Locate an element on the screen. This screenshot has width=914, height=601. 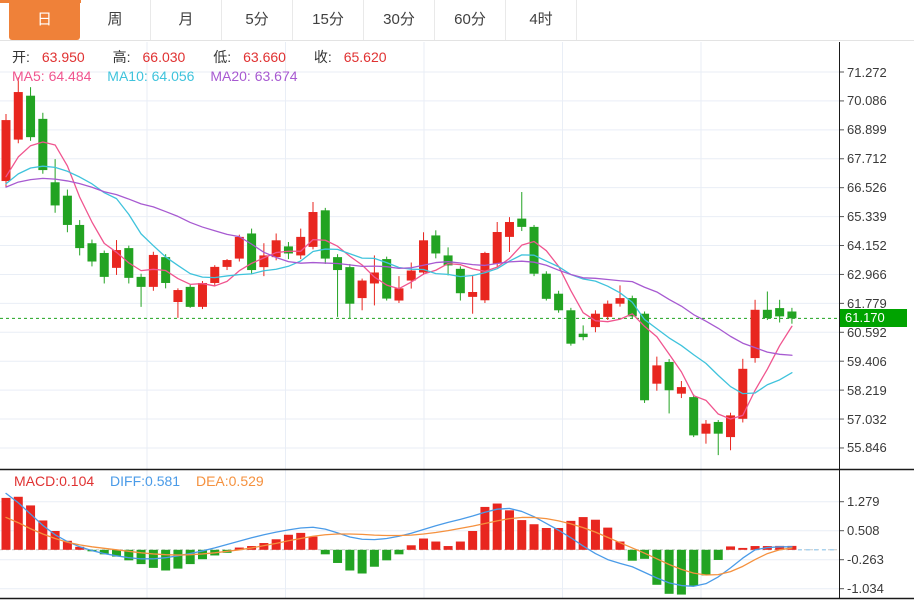
dea-value-legend: DEA:0.529 is located at coordinates (229, 481).